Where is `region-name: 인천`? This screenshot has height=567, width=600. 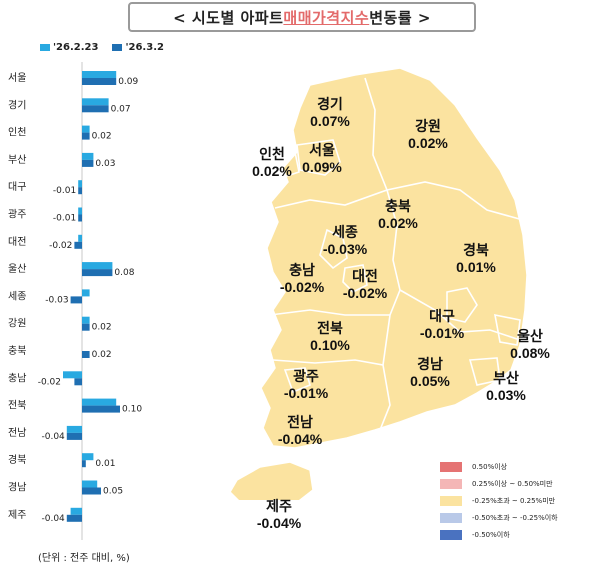 region-name: 인천 is located at coordinates (272, 154).